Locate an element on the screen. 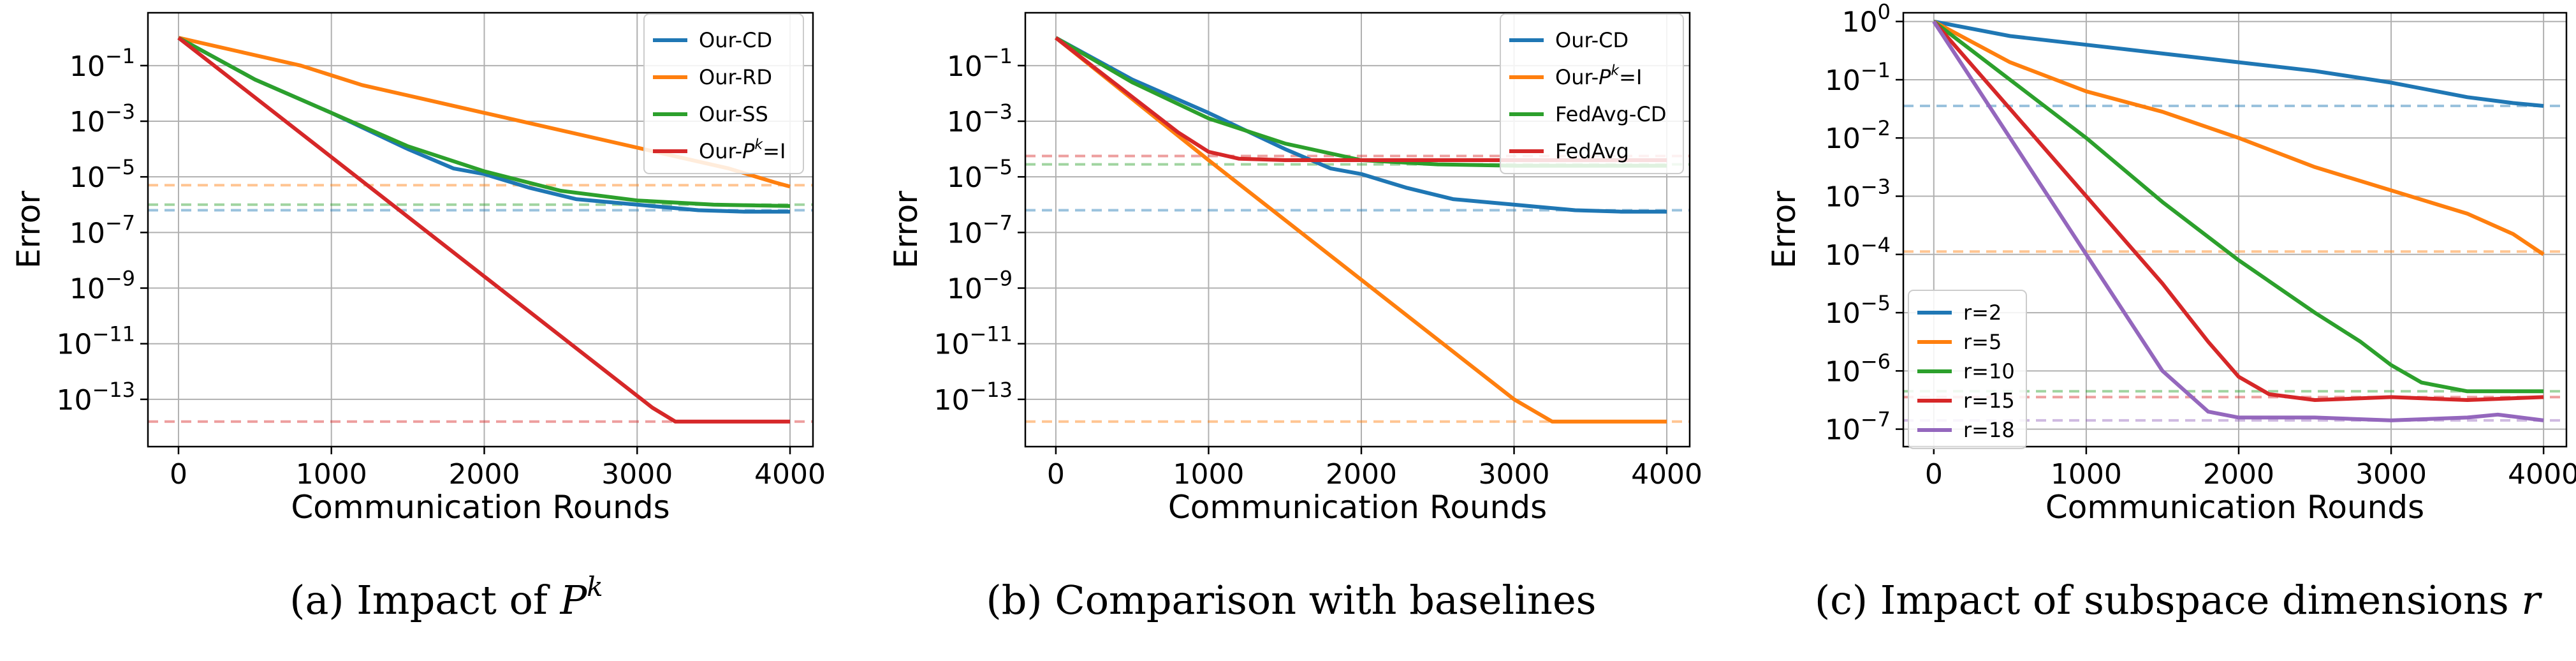  text-part: r=18 is located at coordinates (1989, 430).